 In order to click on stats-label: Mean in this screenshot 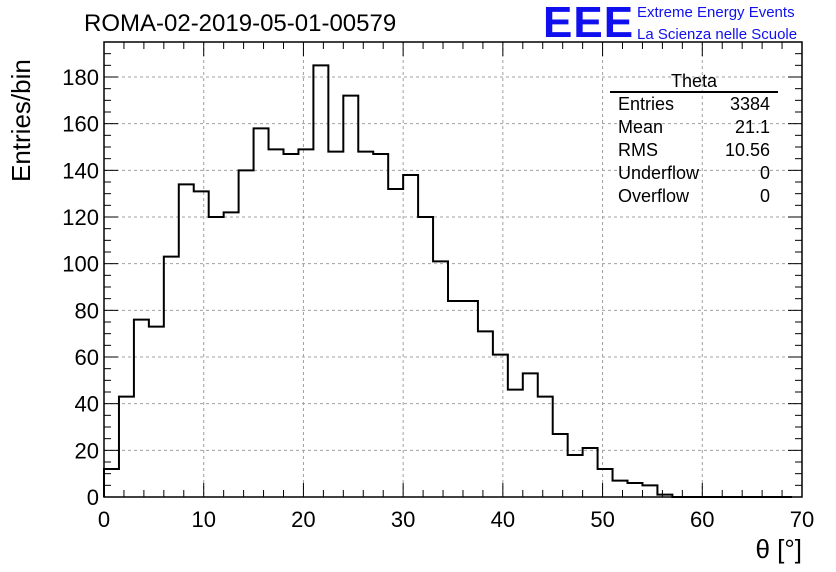, I will do `click(641, 127)`.